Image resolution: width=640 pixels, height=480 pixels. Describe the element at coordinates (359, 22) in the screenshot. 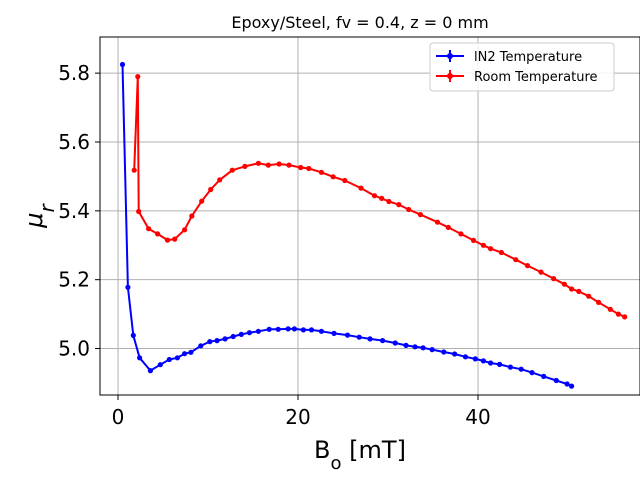

I see `chart-title: Epoxy/Steel, fv = 0.4, z = 0 mm` at that location.